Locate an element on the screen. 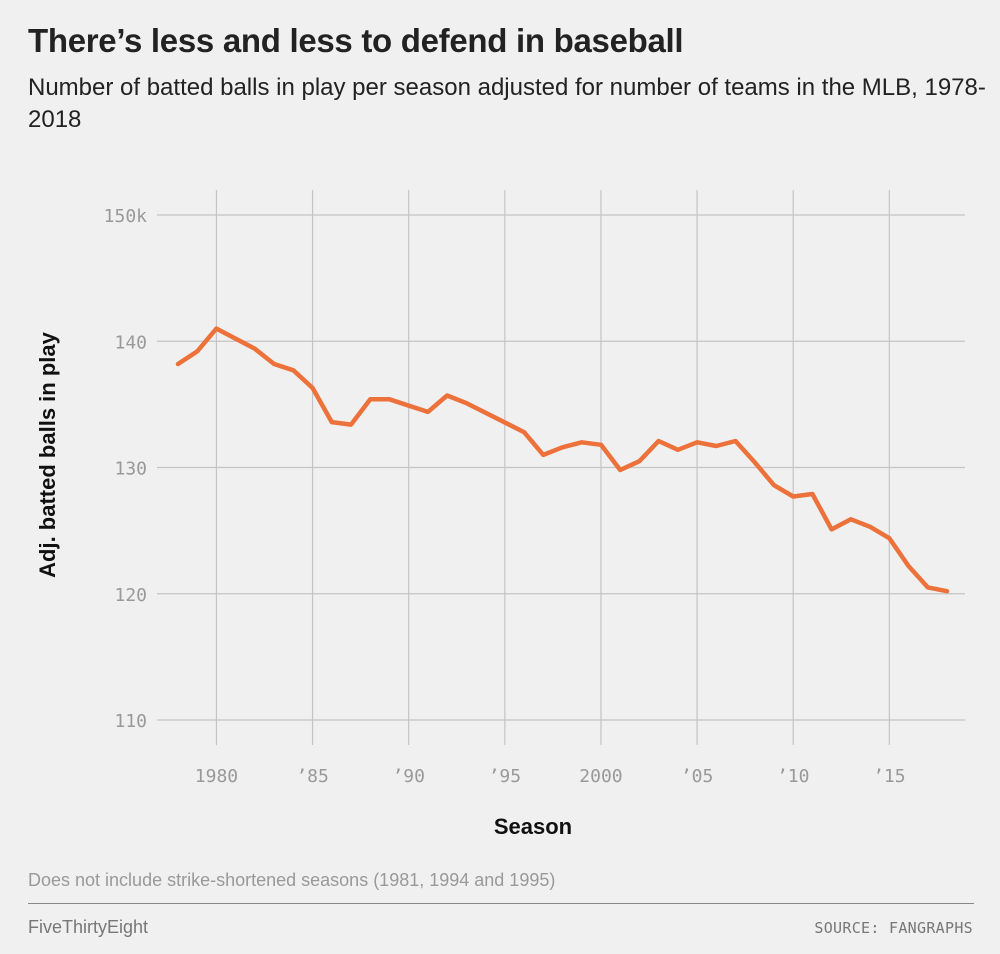 This screenshot has height=954, width=1000. x-axis-title: Season is located at coordinates (533, 826).